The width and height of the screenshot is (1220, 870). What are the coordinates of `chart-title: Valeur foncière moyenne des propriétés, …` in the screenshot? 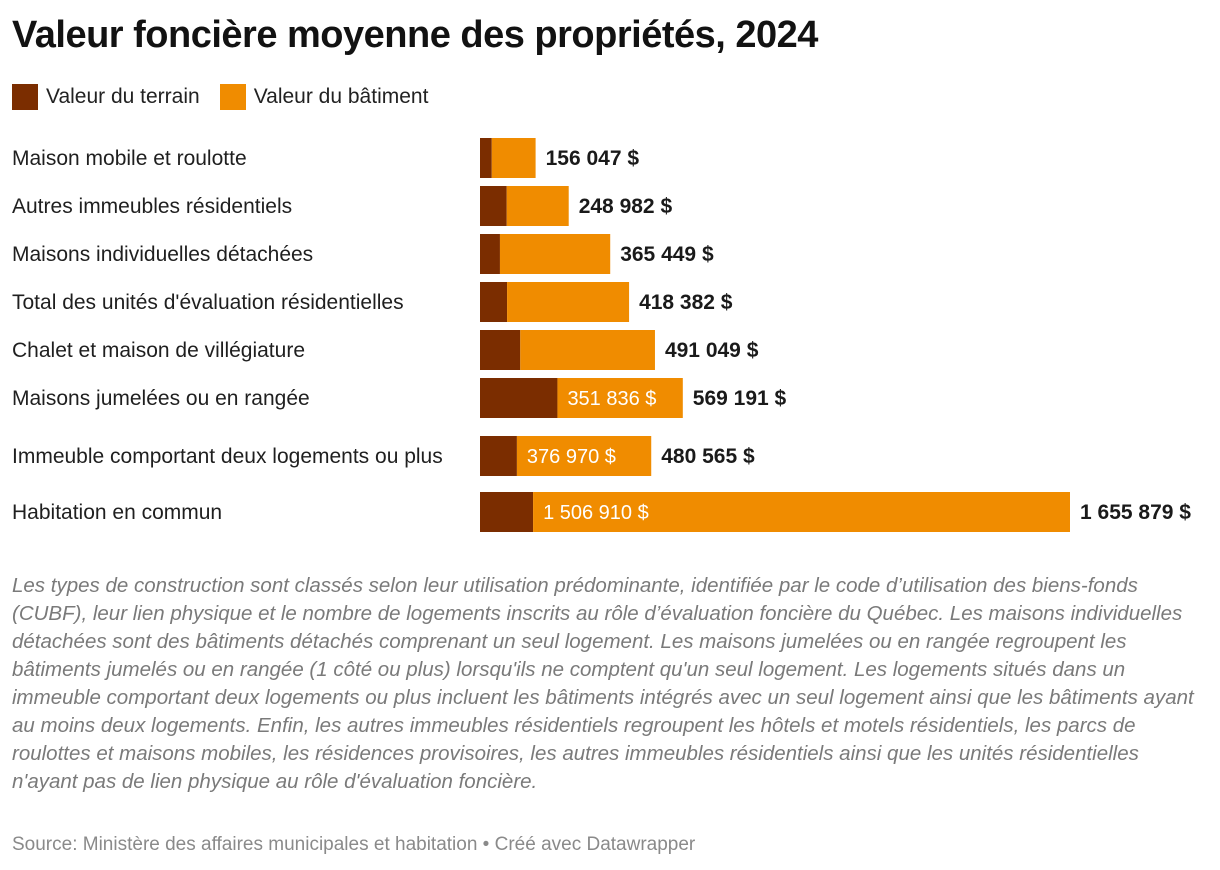 It's located at (415, 35).